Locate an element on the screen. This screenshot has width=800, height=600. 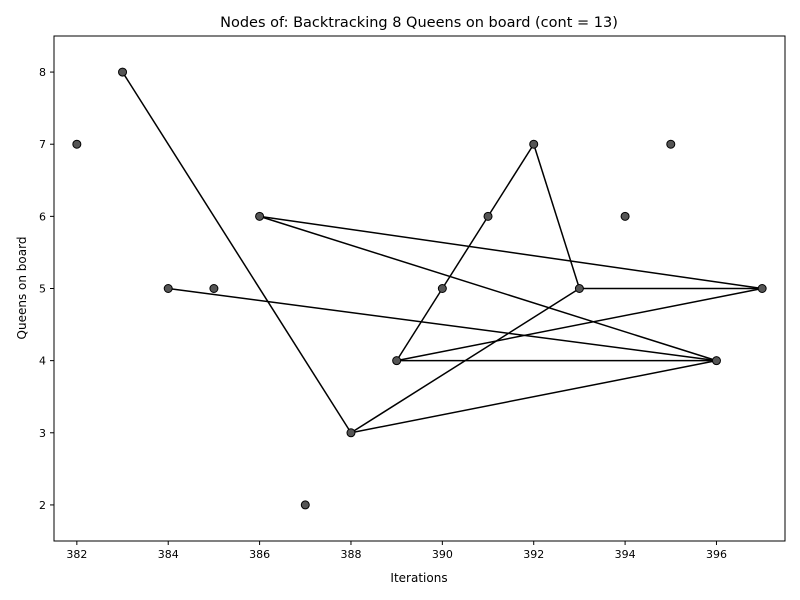
y-tick-label: 3 is located at coordinates (42, 433).